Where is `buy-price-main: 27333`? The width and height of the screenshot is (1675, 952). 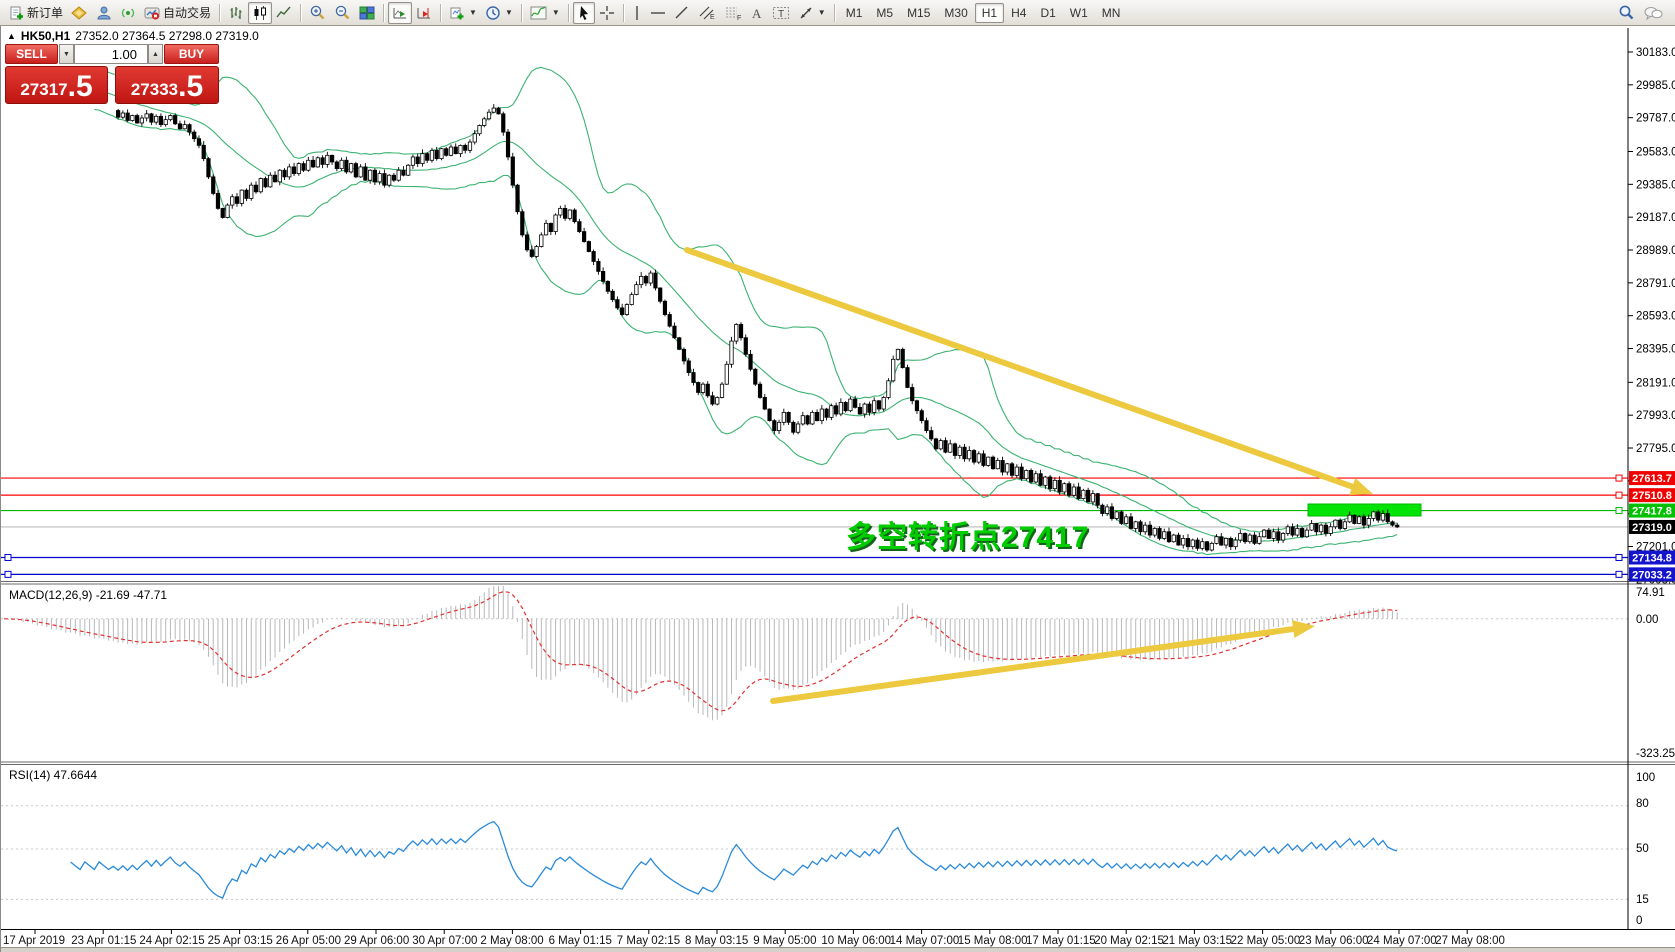
buy-price-main: 27333 is located at coordinates (154, 89).